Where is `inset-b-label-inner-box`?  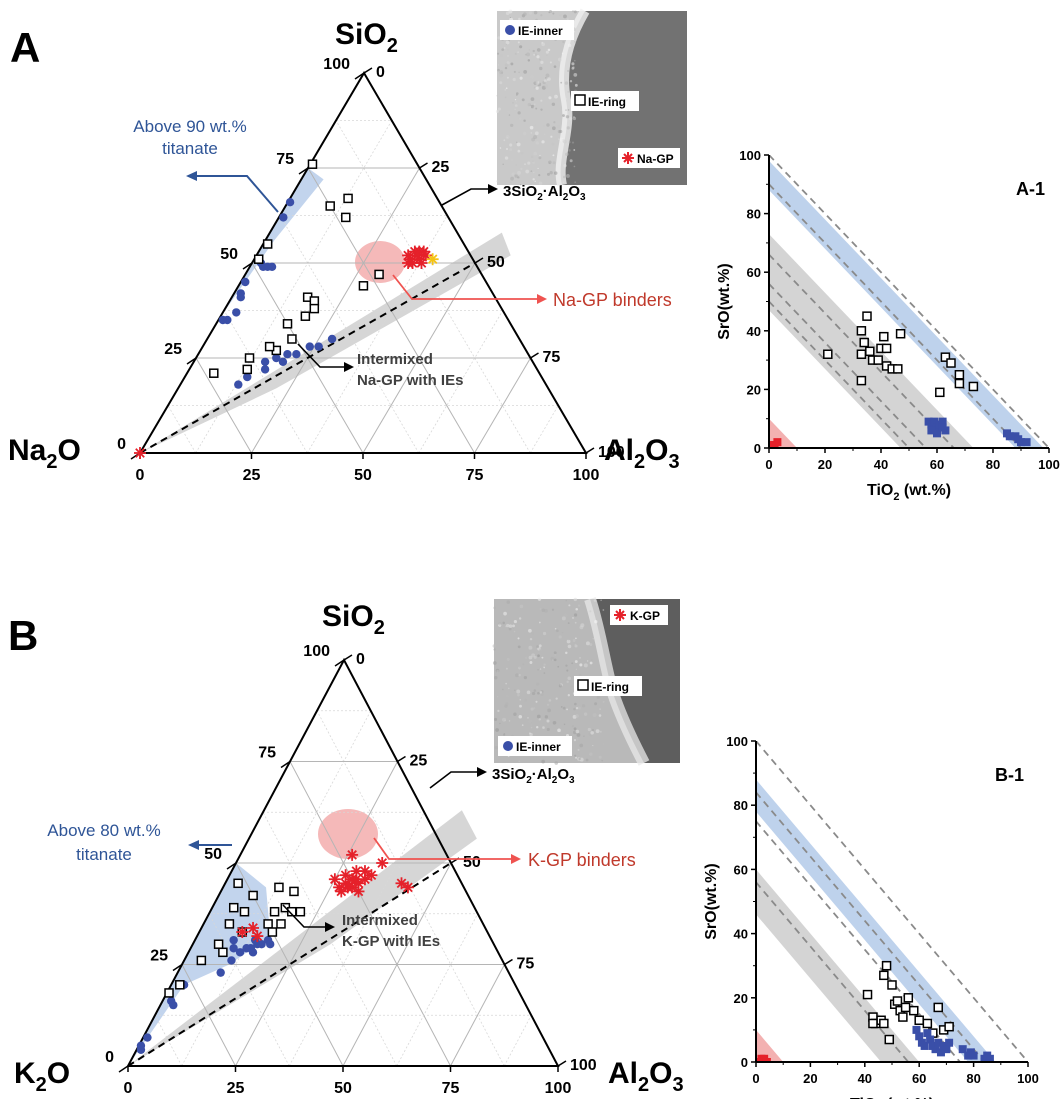 inset-b-label-inner-box is located at coordinates (535, 746).